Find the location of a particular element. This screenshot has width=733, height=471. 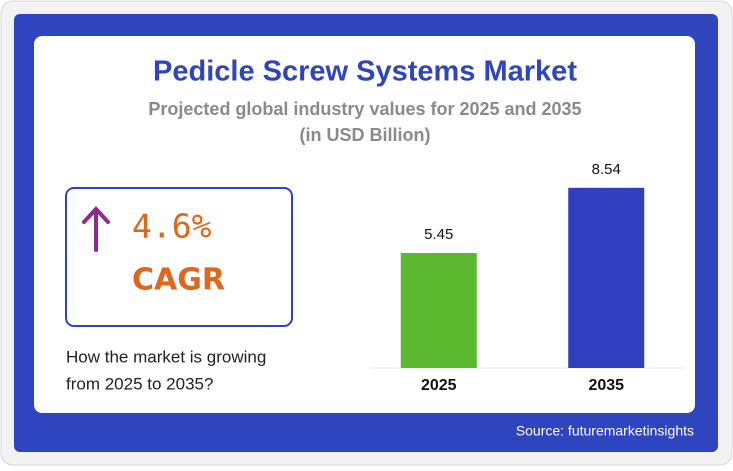

value-label: 5.45 is located at coordinates (438, 234).